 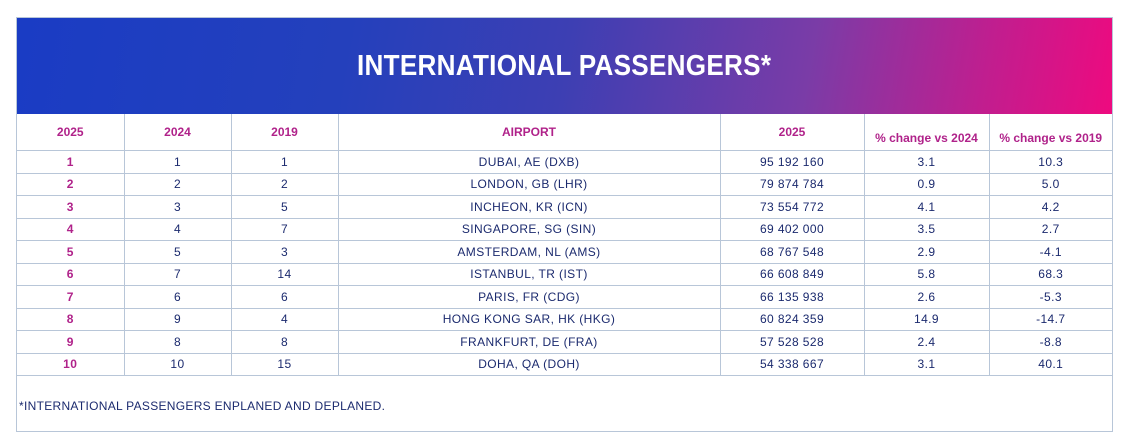 What do you see at coordinates (71, 297) in the screenshot?
I see `cell-rank-2025: 7` at bounding box center [71, 297].